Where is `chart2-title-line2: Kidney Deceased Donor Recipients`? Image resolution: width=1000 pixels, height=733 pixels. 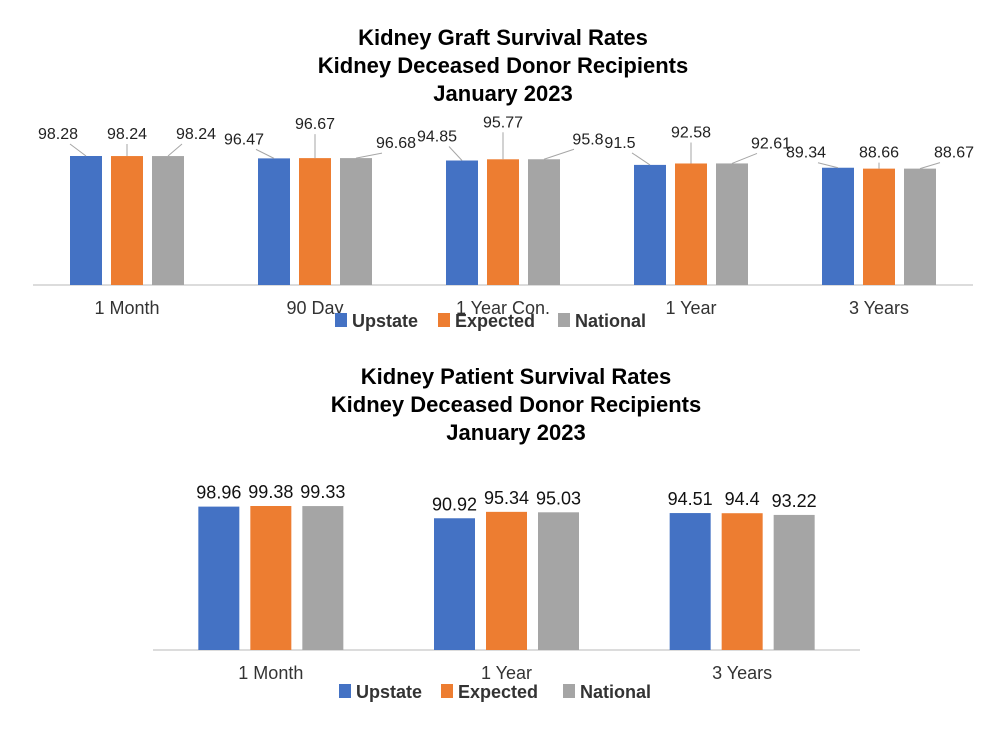
chart2-title-line2: Kidney Deceased Donor Recipients is located at coordinates (516, 404).